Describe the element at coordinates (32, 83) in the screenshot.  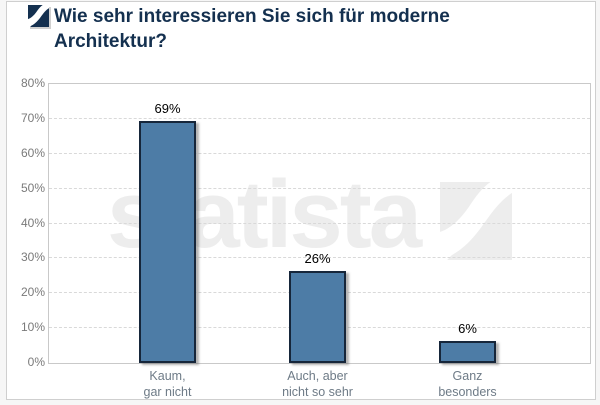
I see `y-tick-label: 80%` at that location.